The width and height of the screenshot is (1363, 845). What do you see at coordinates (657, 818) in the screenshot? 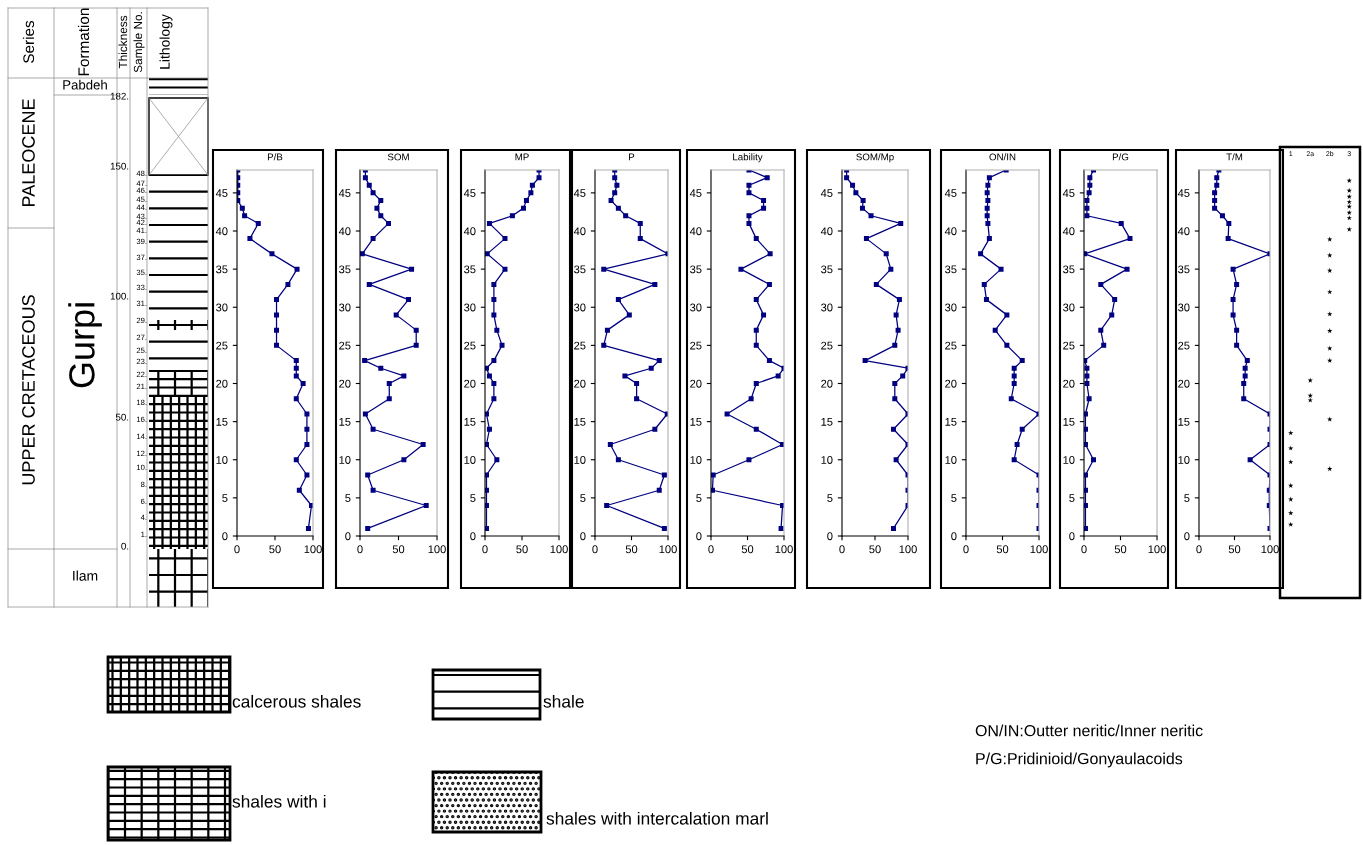
I see `text: shales with intercalation marl` at bounding box center [657, 818].